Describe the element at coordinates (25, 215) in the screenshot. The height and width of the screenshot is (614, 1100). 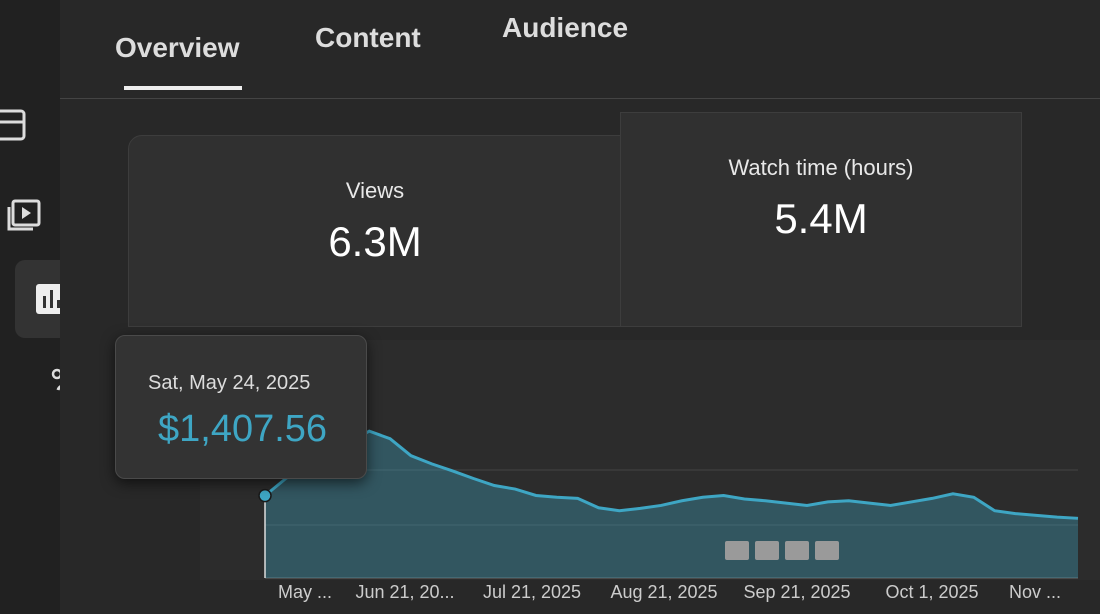
I see `nav-content` at that location.